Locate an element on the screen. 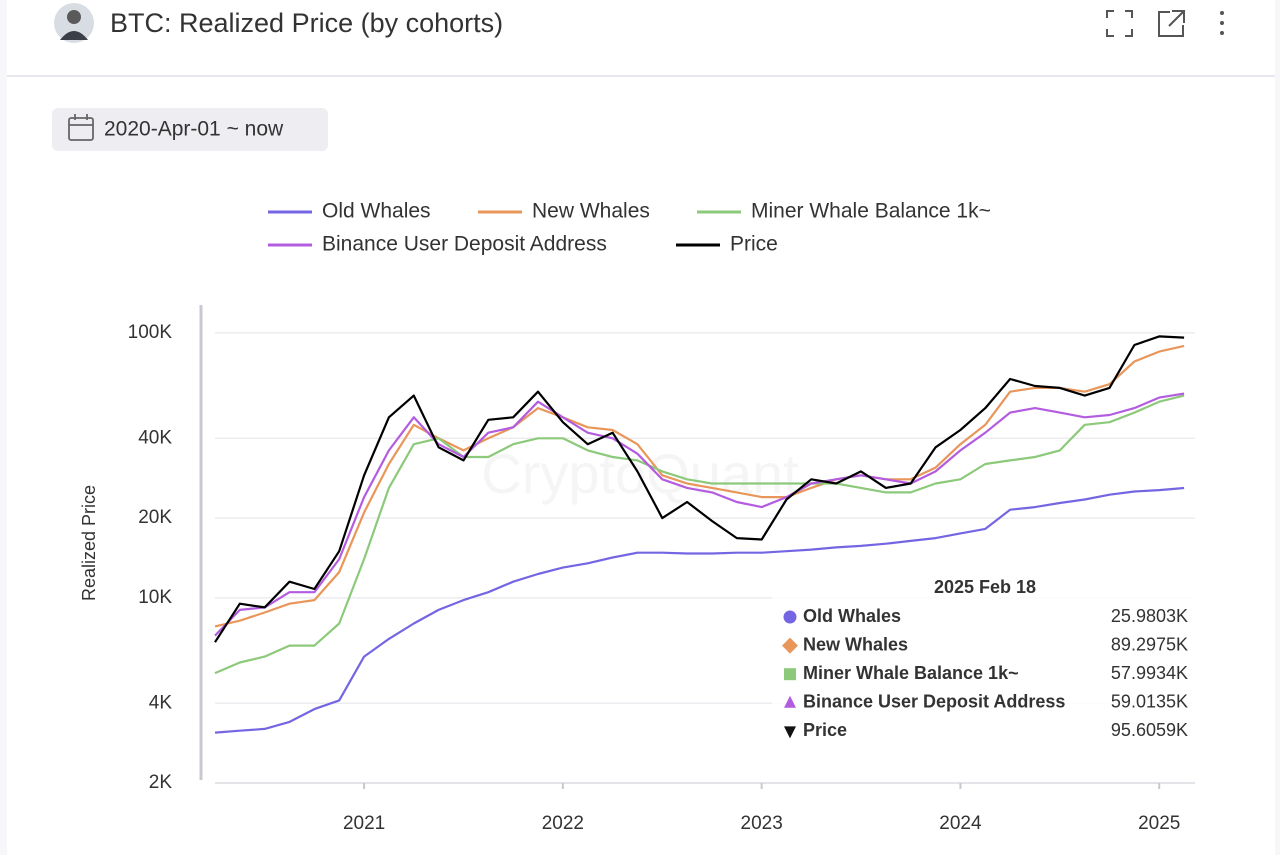 The height and width of the screenshot is (860, 1280). widget-header is located at coordinates (641, 37).